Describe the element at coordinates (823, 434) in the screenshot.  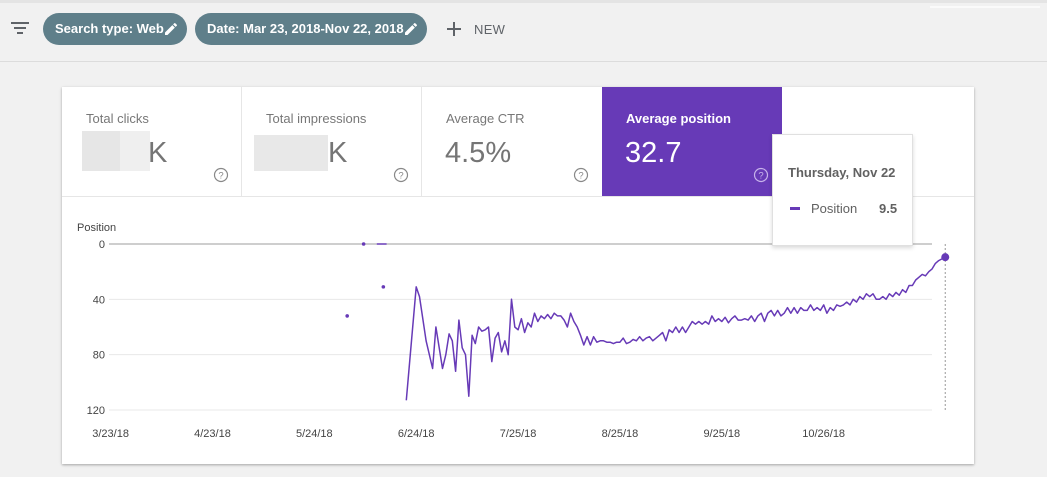
I see `x-tick-label: 10/26/18` at that location.